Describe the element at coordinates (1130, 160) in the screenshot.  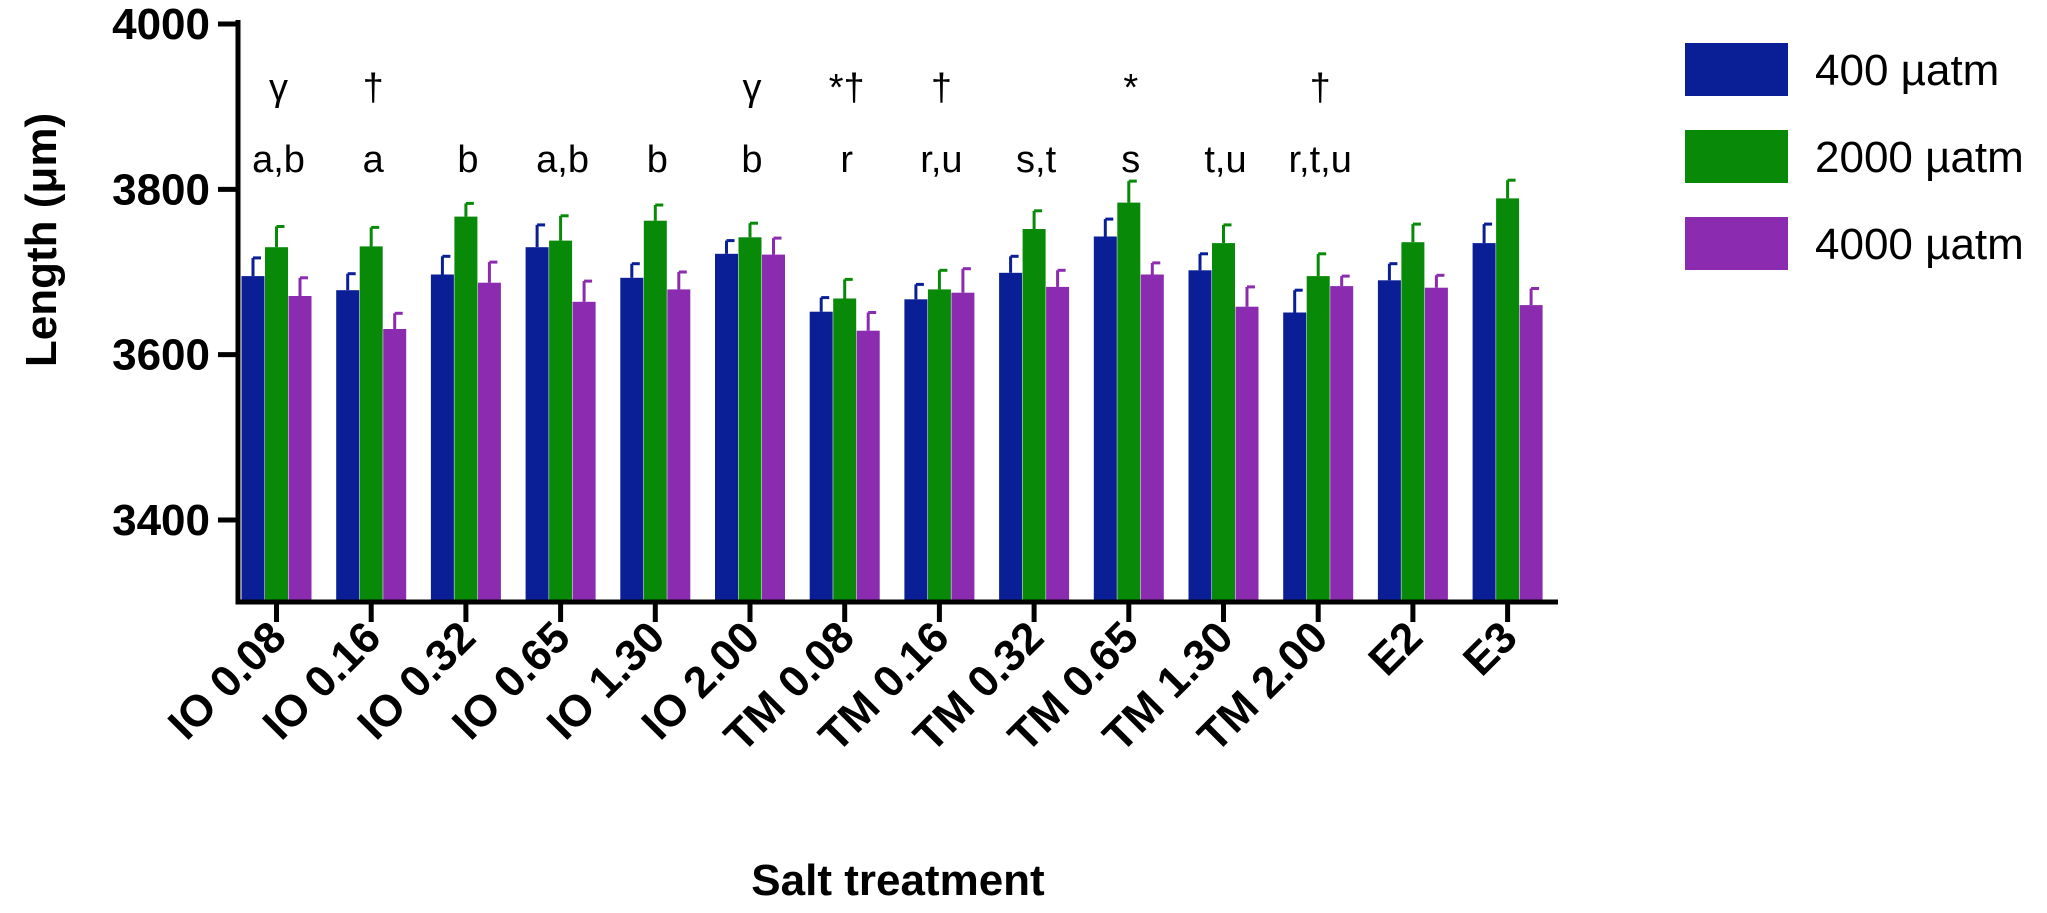
I see `significance-letters-9: s` at that location.